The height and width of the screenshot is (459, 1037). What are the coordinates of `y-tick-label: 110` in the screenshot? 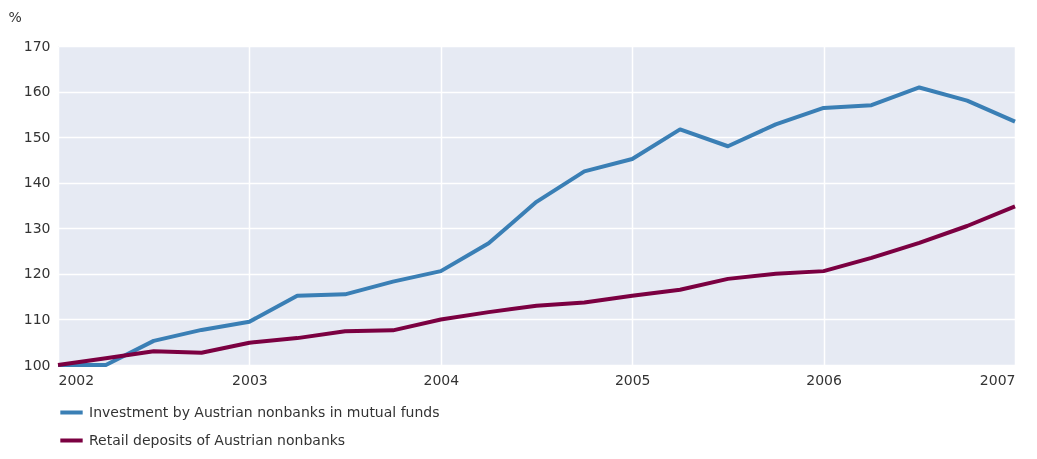 It's located at (37, 318).